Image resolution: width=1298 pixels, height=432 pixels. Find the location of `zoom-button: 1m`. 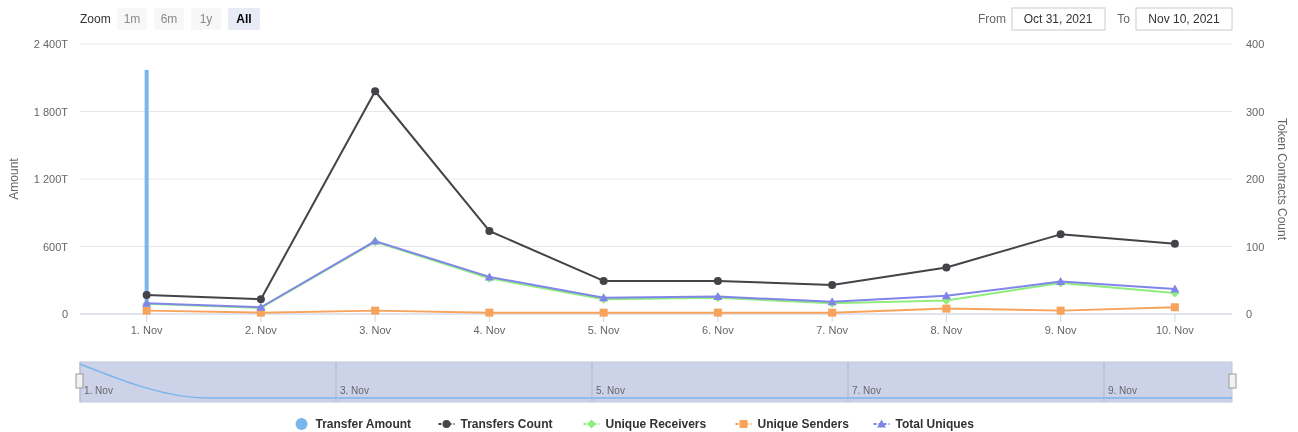

zoom-button: 1m is located at coordinates (132, 19).